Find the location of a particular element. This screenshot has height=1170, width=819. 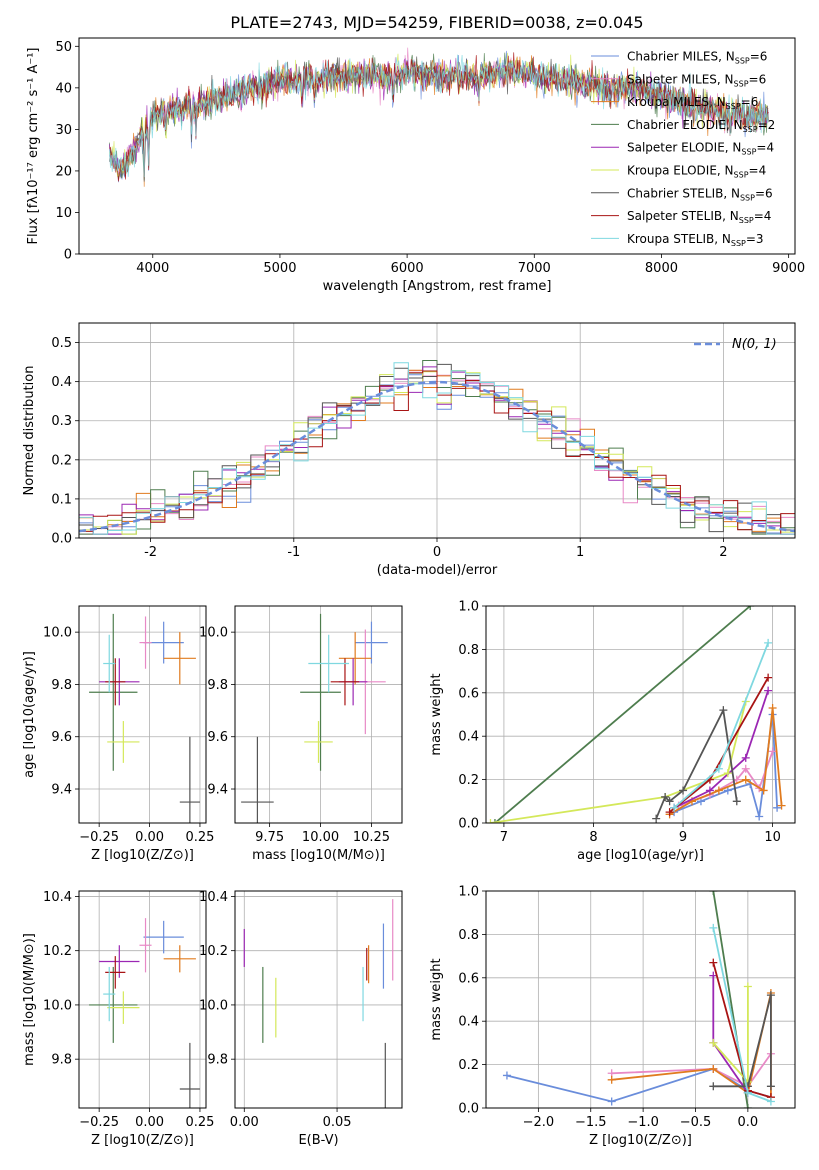

spectrum-line is located at coordinates (439, 116).